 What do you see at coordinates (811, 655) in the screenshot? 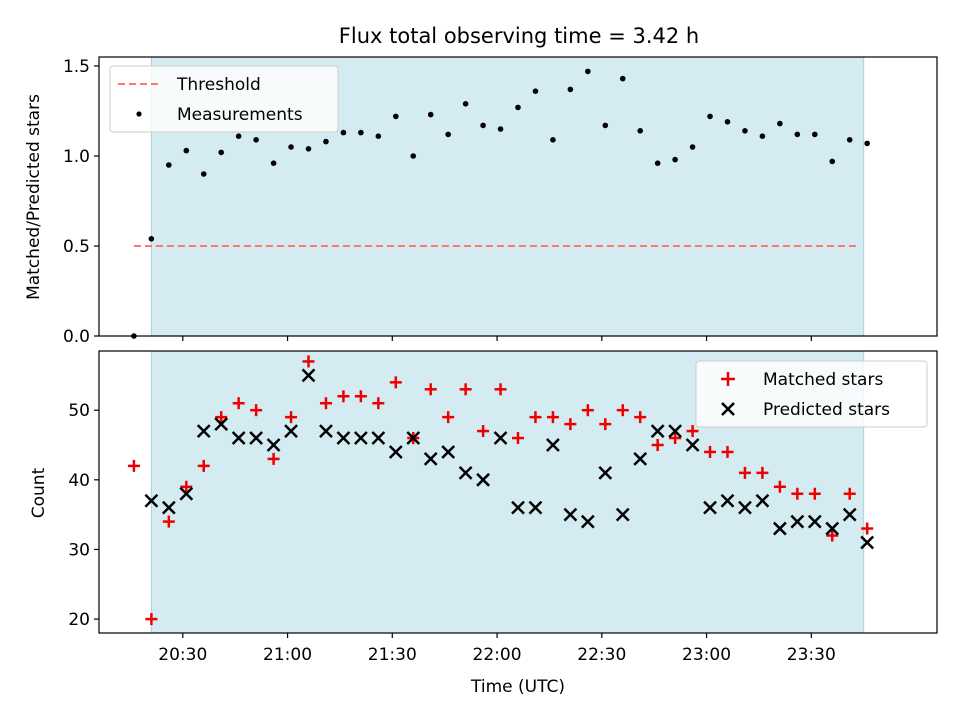
I see `x-tick-label: 23:30` at bounding box center [811, 655].